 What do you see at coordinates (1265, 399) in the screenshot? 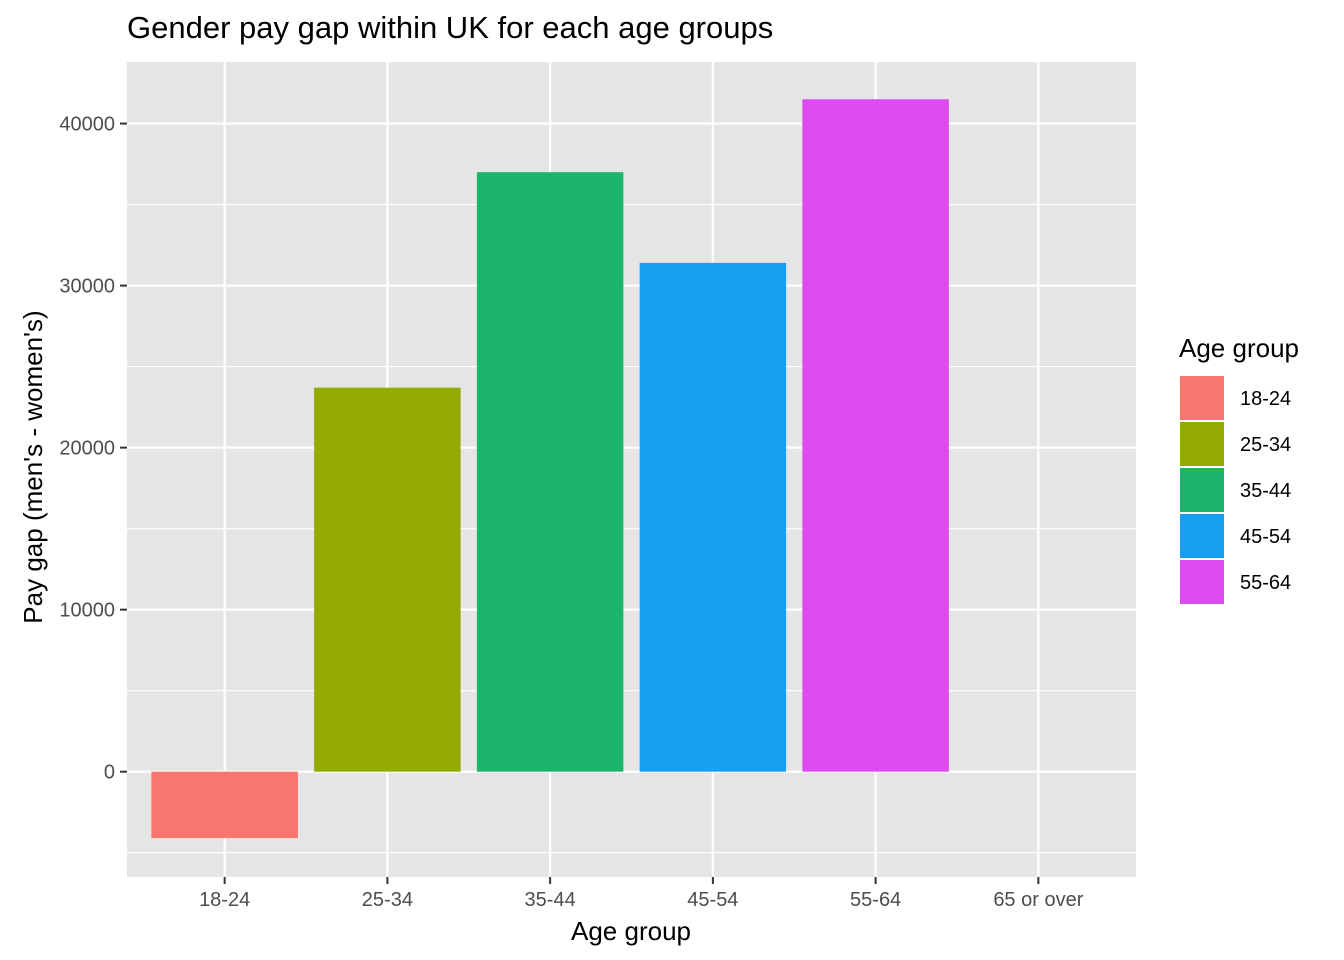
I see `legend-label: 18-24` at bounding box center [1265, 399].